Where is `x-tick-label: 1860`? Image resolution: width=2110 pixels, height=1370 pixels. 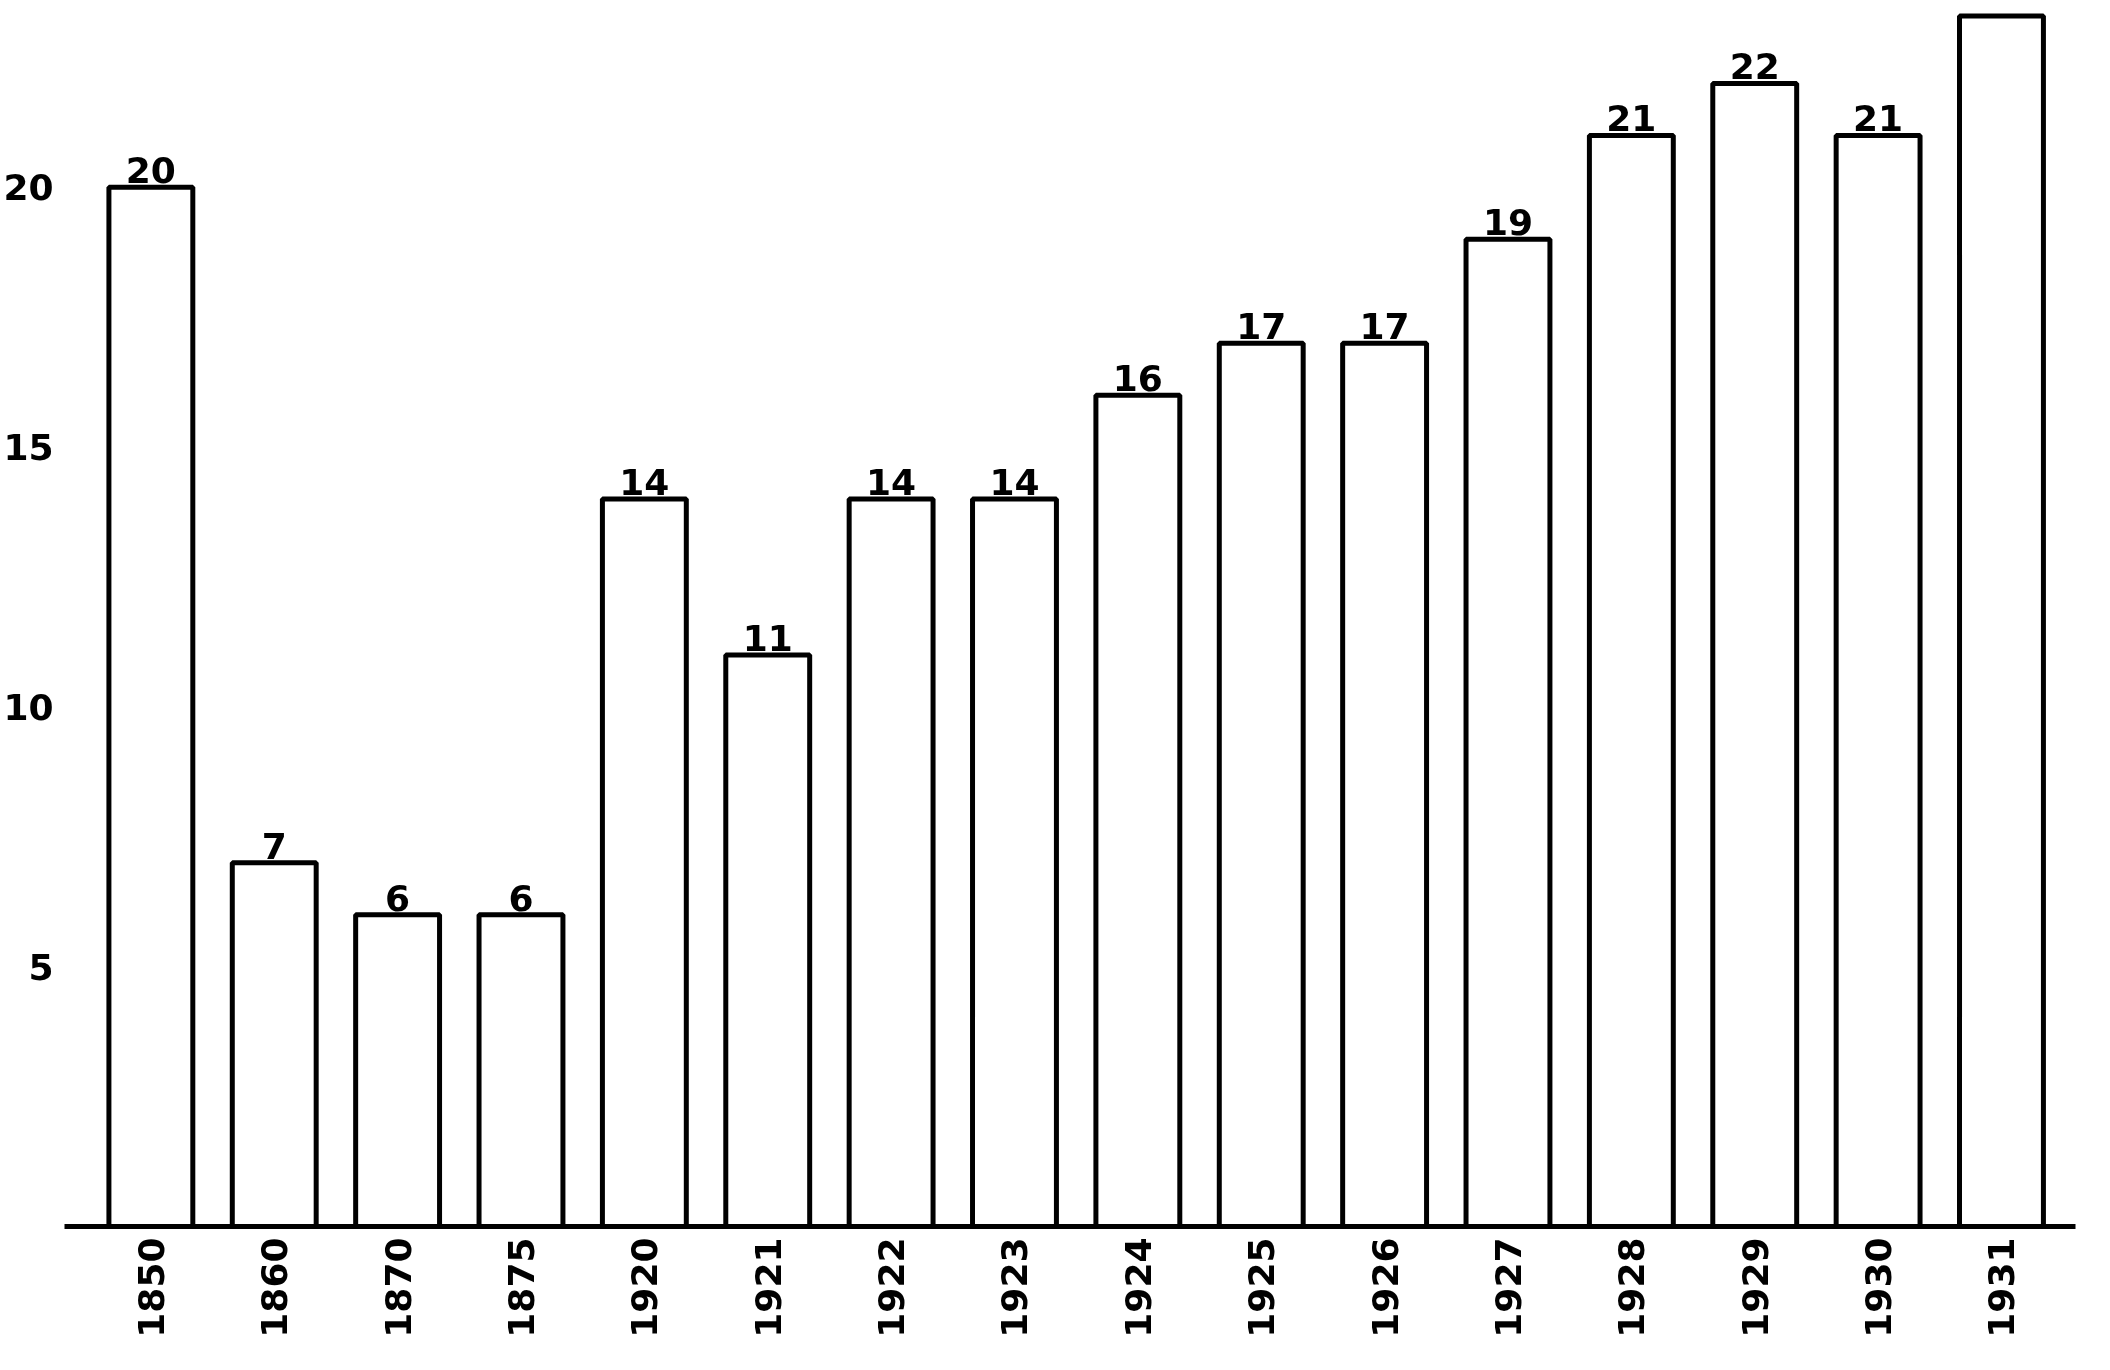
x-tick-label: 1860 is located at coordinates (275, 1287).